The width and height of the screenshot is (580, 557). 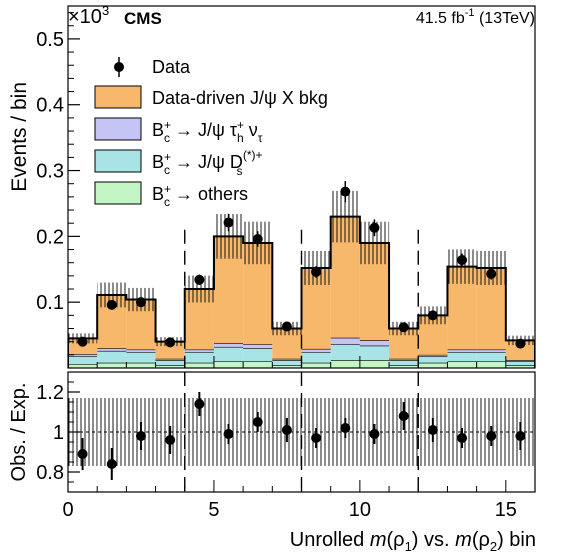 What do you see at coordinates (118, 193) in the screenshot?
I see `legend-swatch-others` at bounding box center [118, 193].